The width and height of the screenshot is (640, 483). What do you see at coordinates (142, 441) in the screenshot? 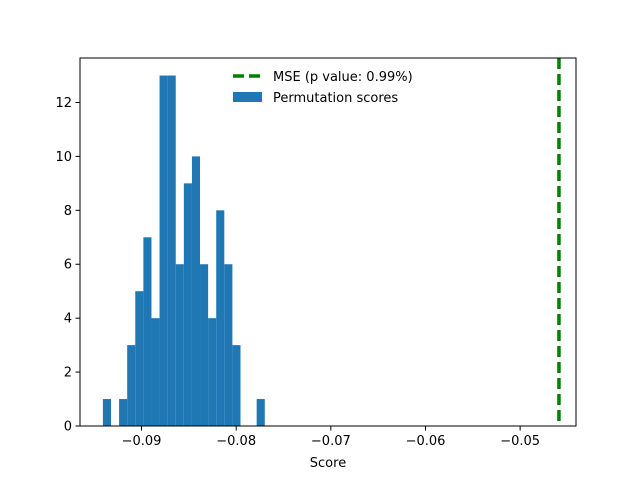
I see `x-tick-label: −0.09` at bounding box center [142, 441].